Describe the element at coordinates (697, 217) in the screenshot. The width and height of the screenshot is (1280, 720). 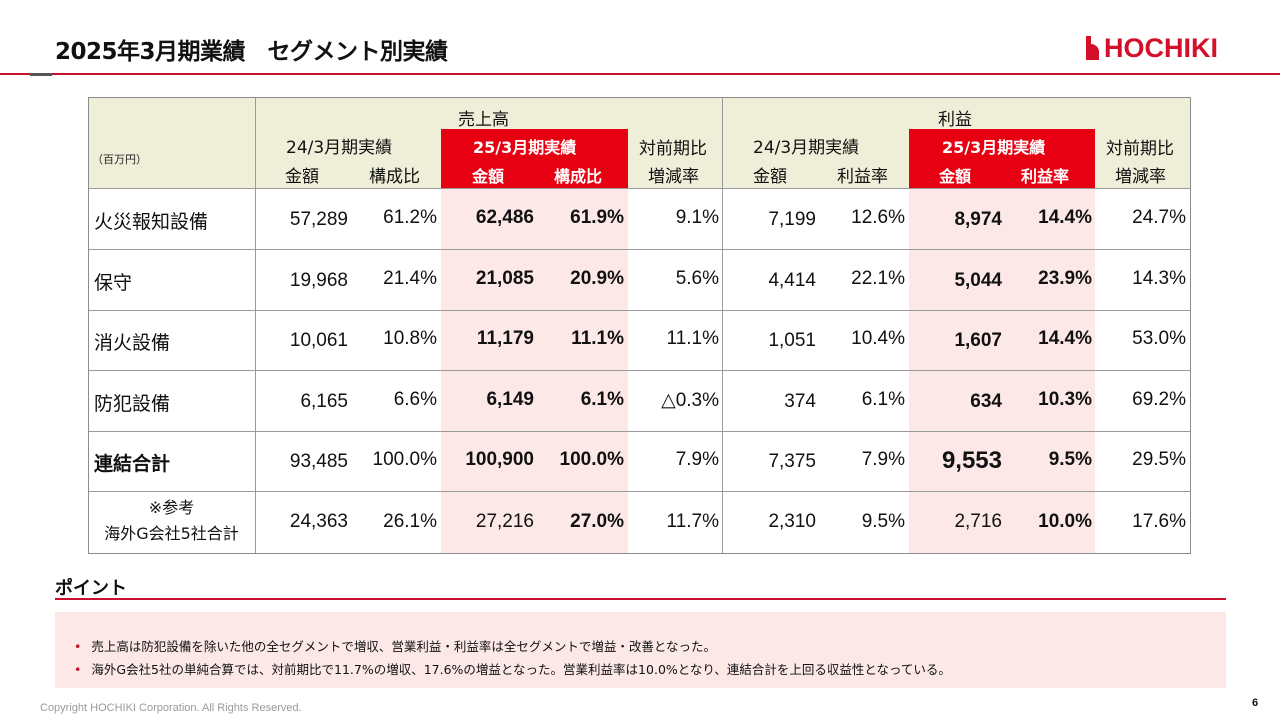
I see `table-cell: 9.1%` at that location.